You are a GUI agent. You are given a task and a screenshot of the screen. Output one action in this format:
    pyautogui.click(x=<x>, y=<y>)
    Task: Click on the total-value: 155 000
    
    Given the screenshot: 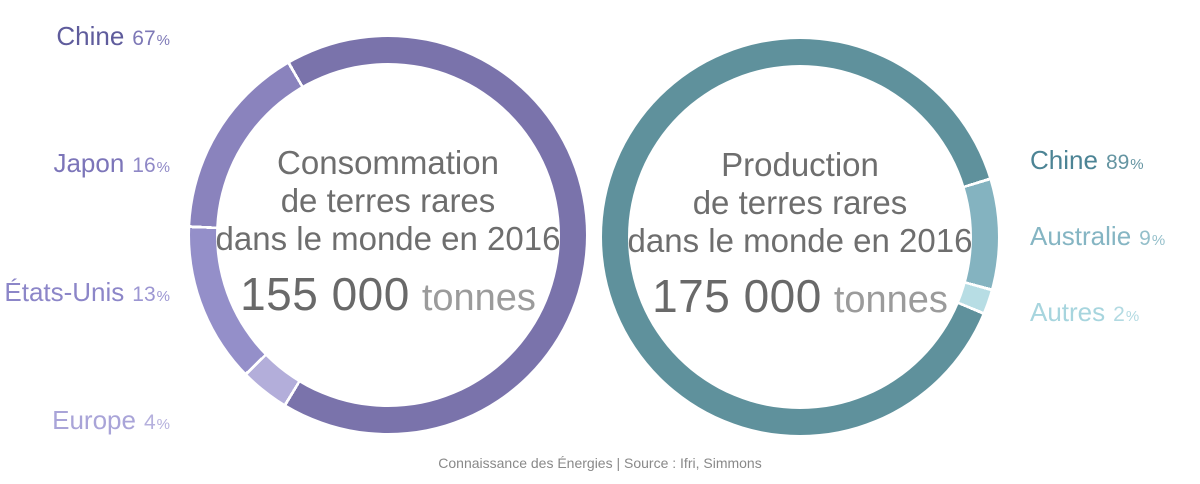 What is the action you would take?
    pyautogui.click(x=325, y=293)
    